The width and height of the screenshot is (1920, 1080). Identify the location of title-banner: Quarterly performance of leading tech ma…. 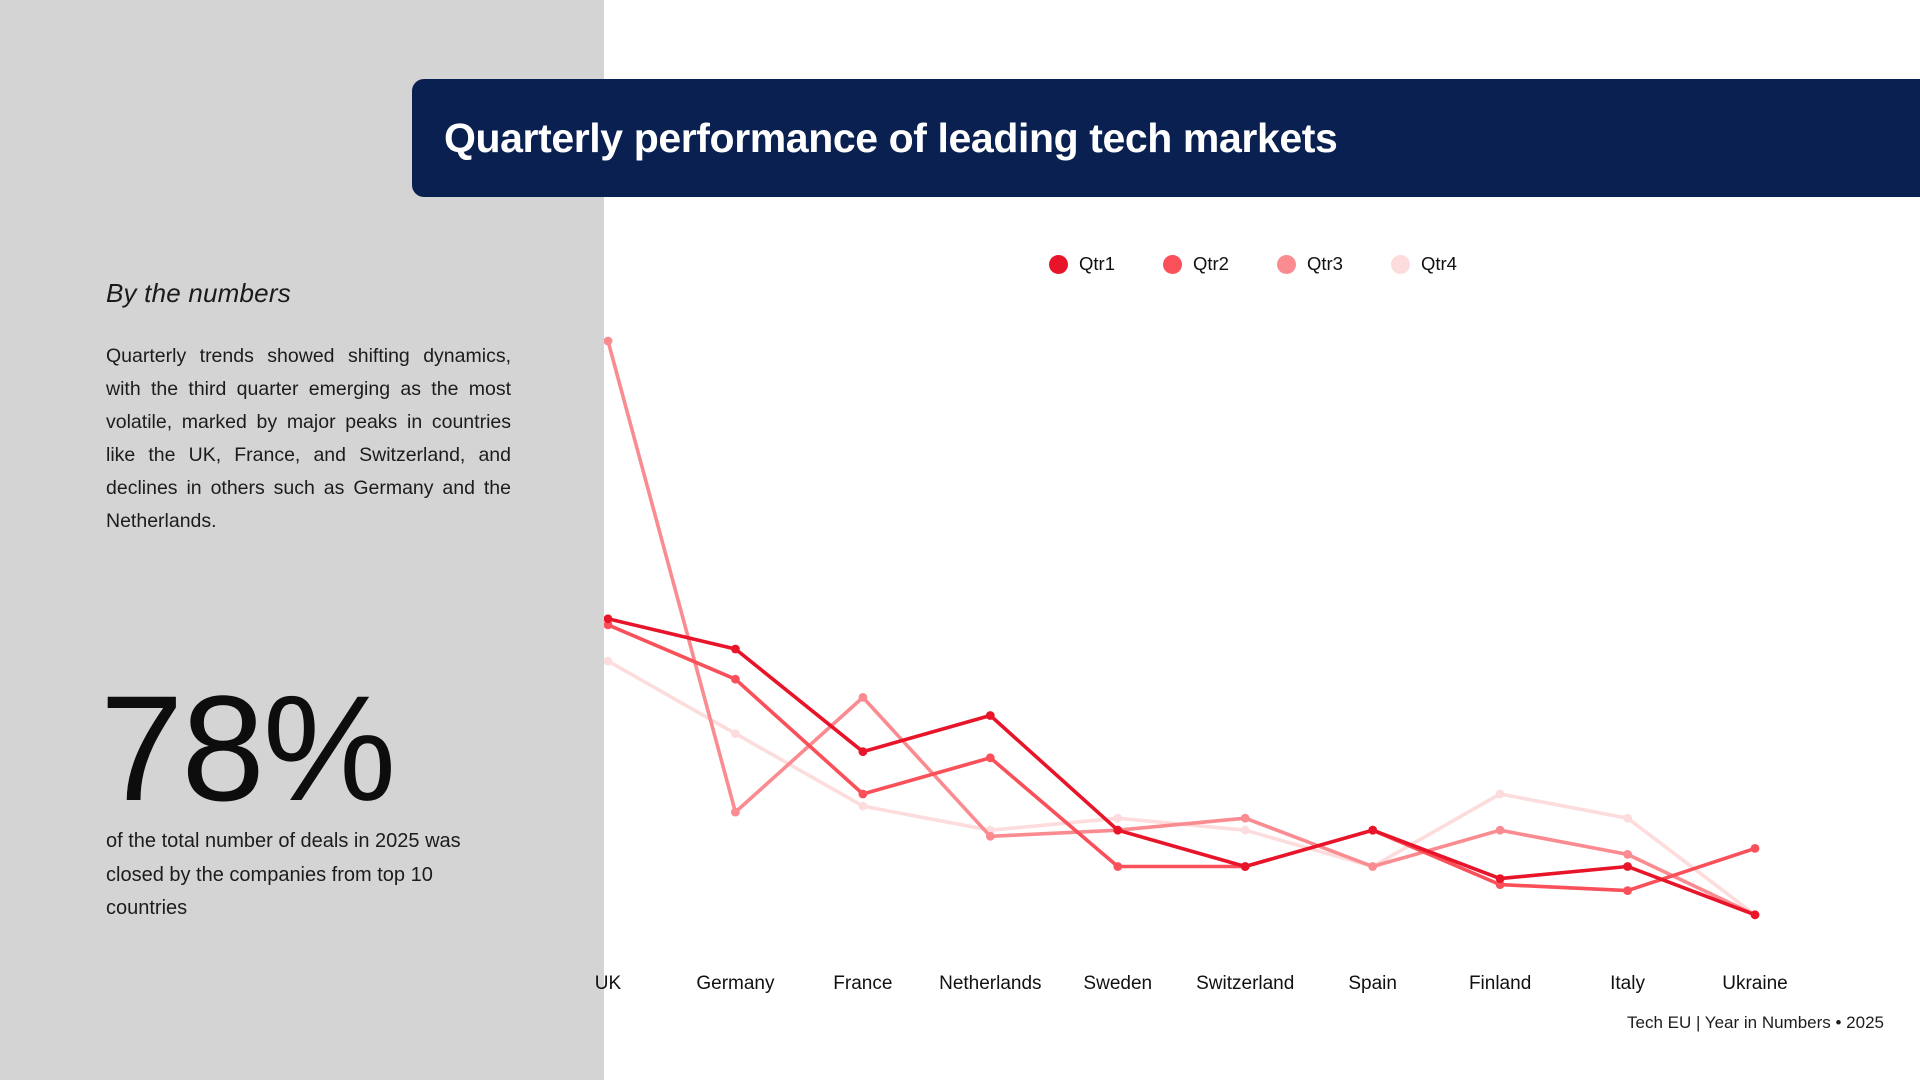
(1166, 138).